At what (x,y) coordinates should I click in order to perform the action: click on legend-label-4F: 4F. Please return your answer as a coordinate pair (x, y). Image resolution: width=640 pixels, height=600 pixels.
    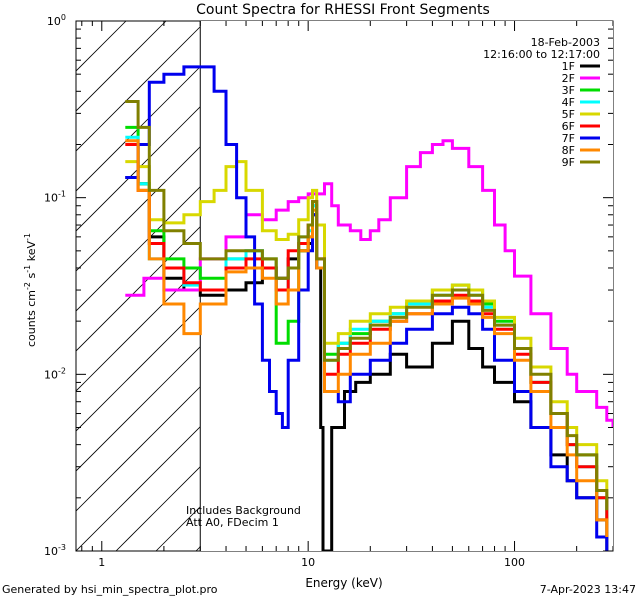
    Looking at the image, I should click on (568, 102).